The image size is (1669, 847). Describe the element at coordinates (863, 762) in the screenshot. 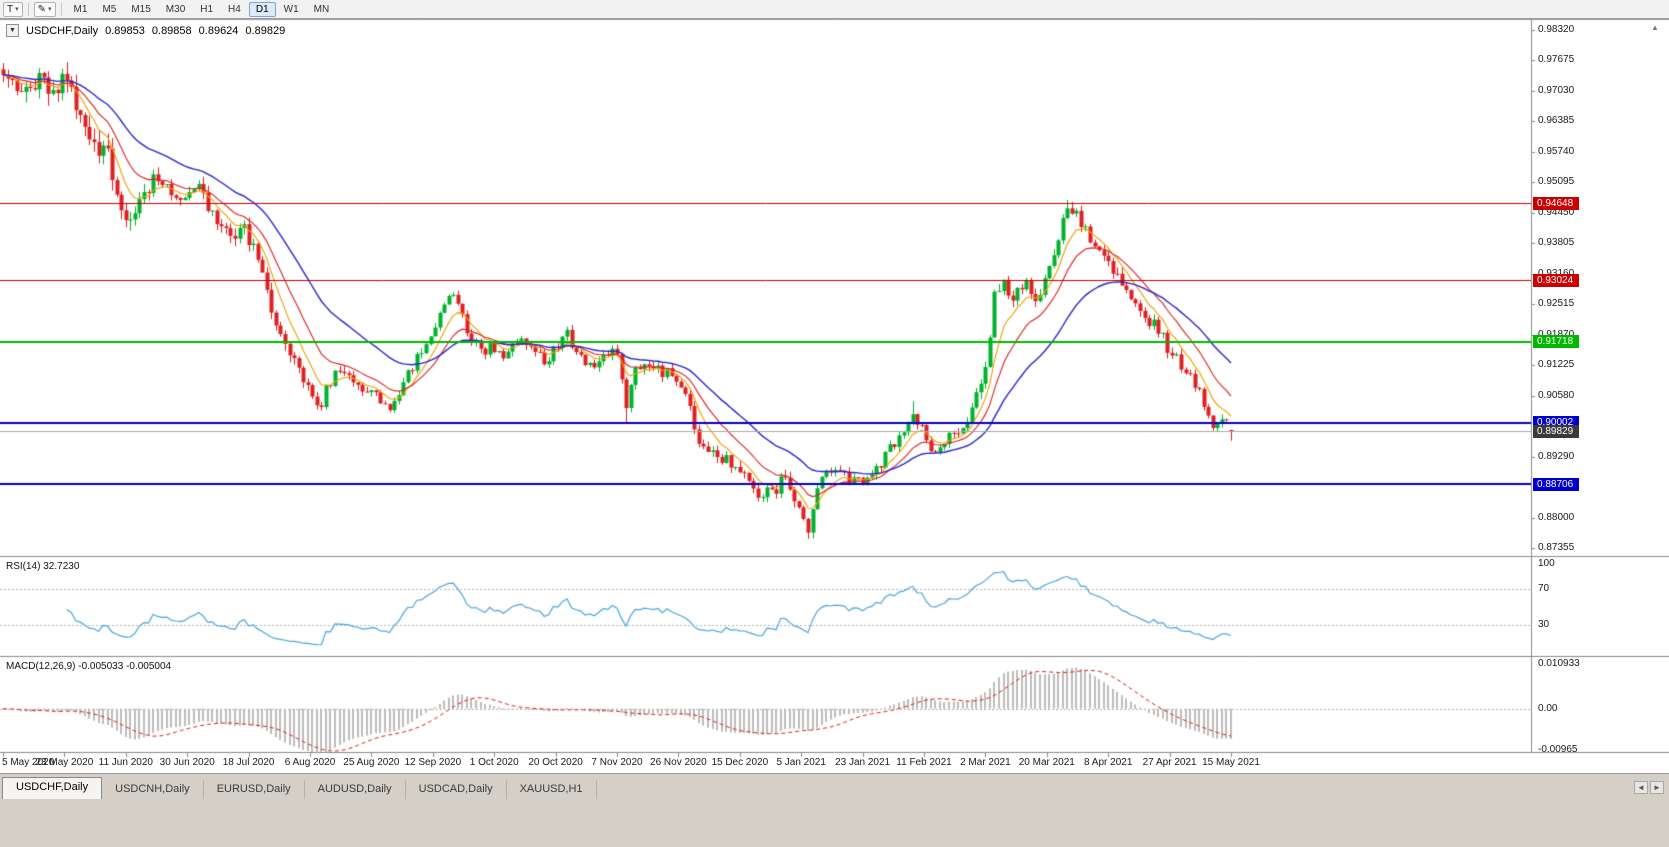

I see `date-label: 23 Jan 2021` at that location.